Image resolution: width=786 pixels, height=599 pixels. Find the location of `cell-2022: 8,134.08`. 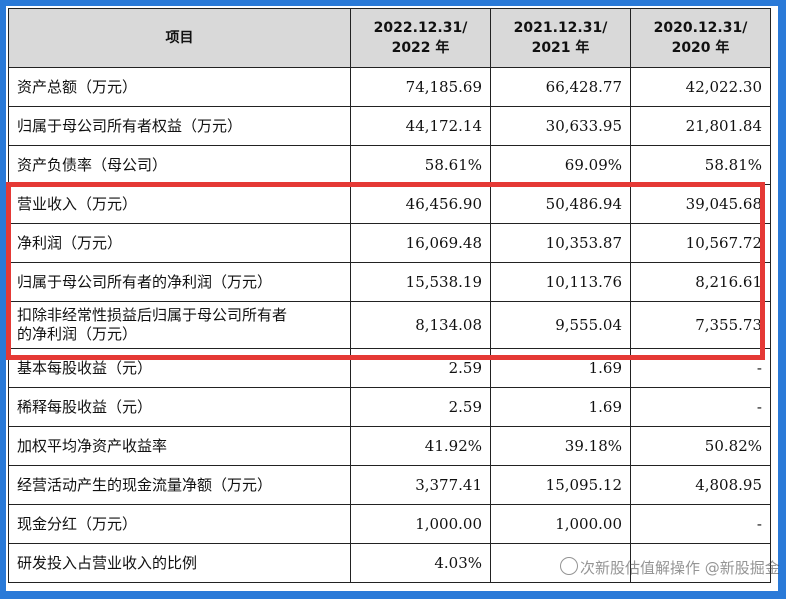

cell-2022: 8,134.08 is located at coordinates (420, 325).